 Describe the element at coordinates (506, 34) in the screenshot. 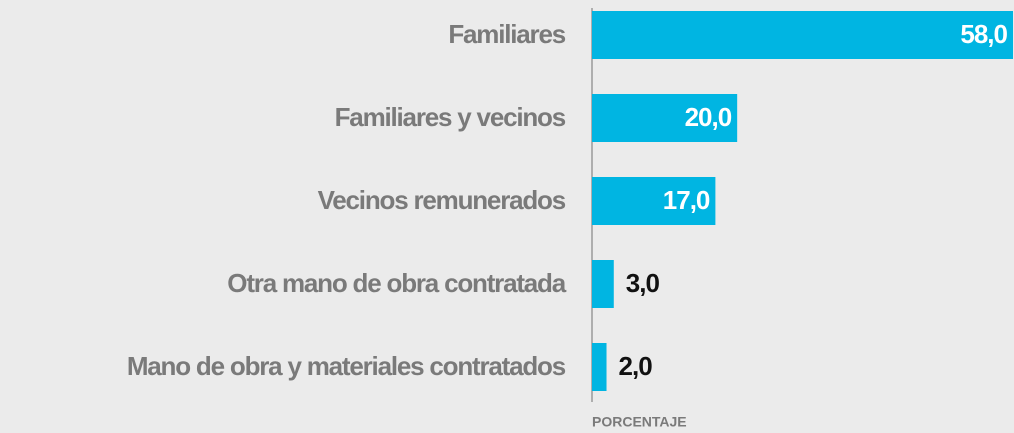

I see `category-label: Familiares` at that location.